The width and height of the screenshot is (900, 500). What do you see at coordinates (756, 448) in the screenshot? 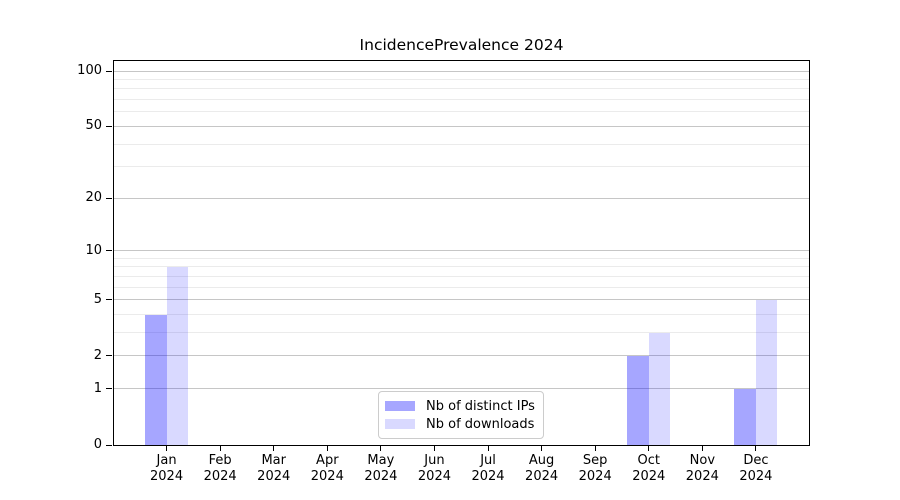
I see `x-tick-dec` at bounding box center [756, 448].